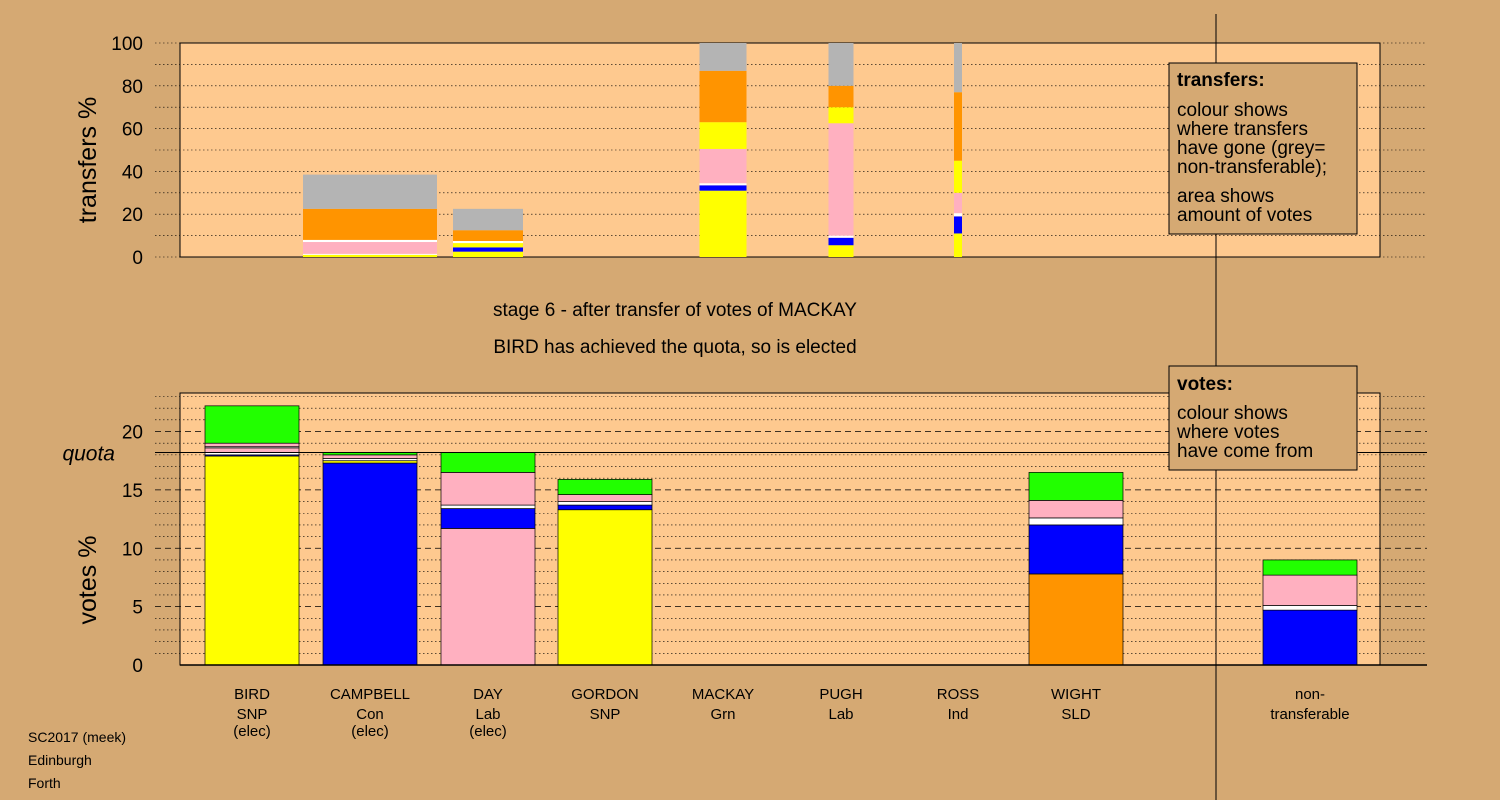  What do you see at coordinates (252, 694) in the screenshot?
I see `candidate-label: BIRD` at bounding box center [252, 694].